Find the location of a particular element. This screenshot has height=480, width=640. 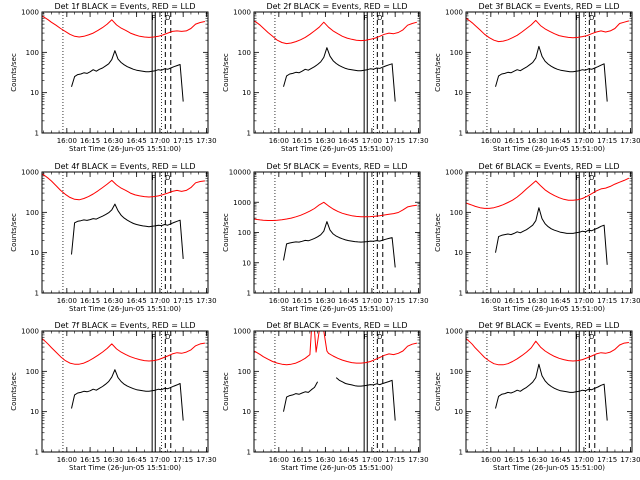

y-tick-label: 10000 is located at coordinates (240, 173).